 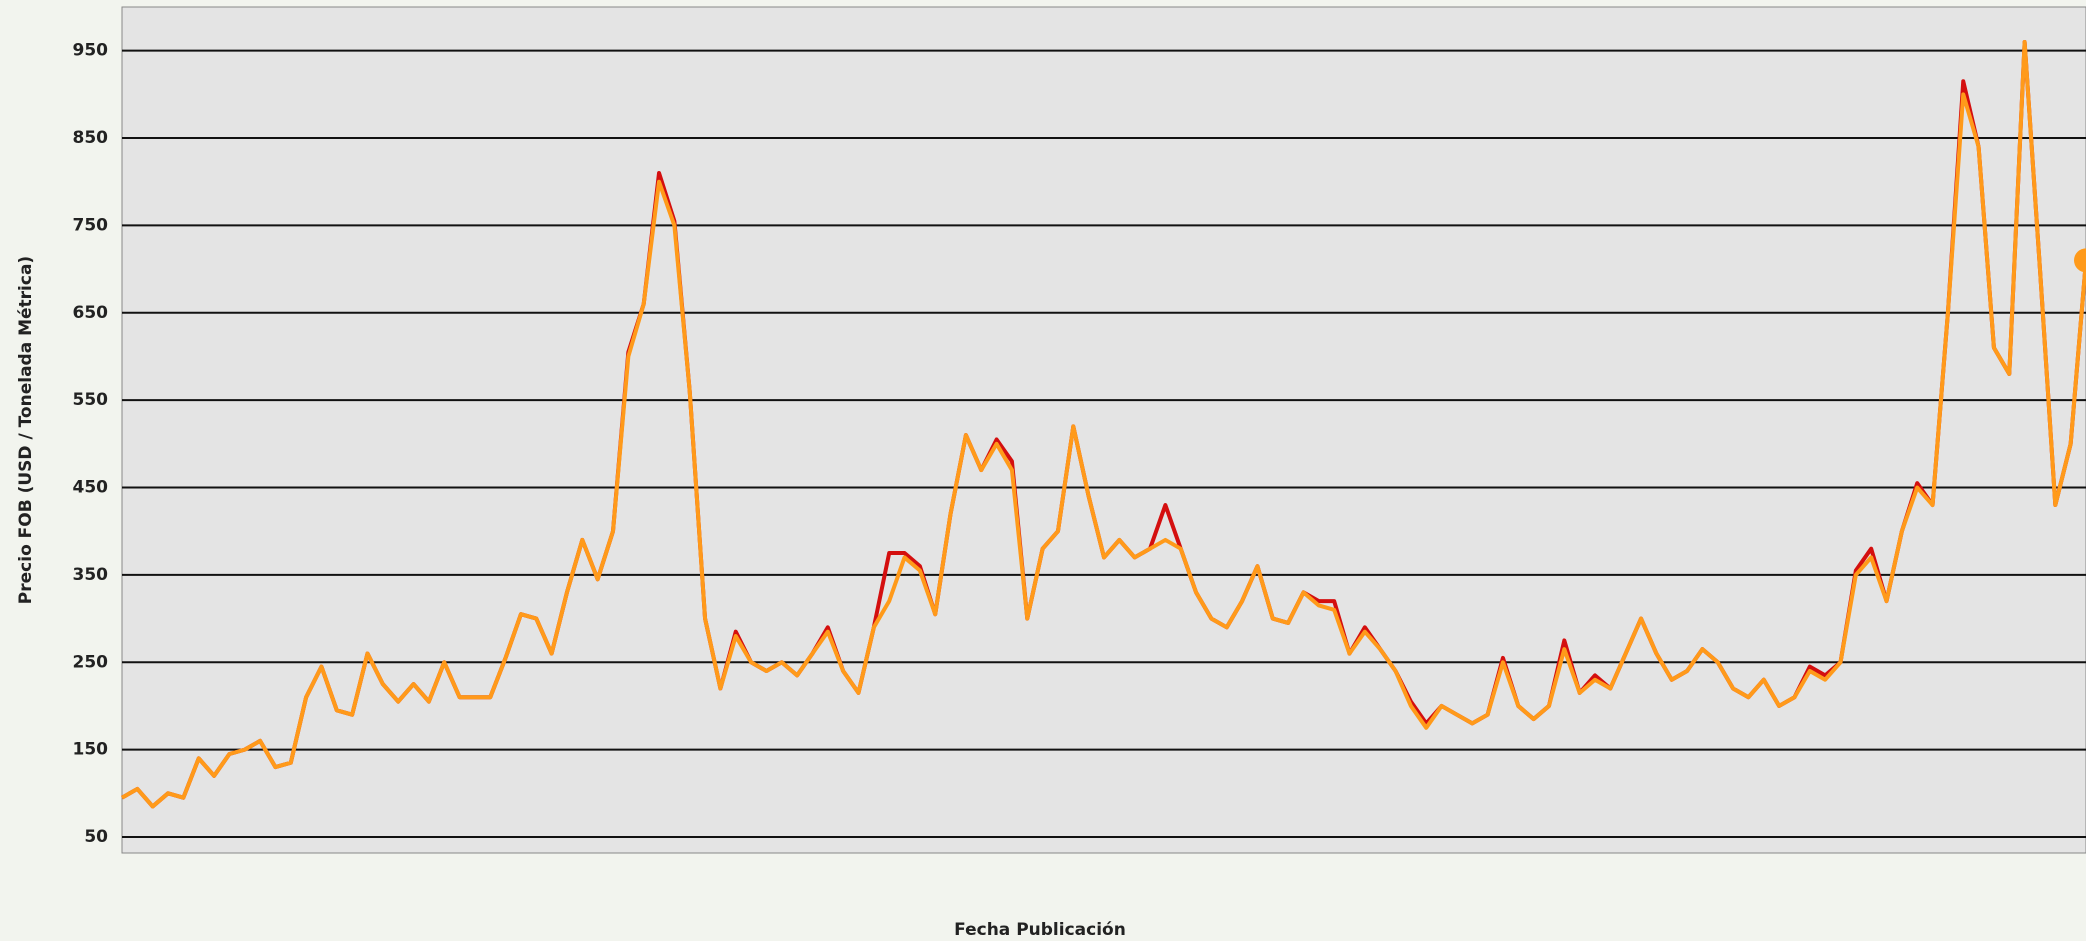 I want to click on y-tick-label: 950, so click(x=91, y=51).